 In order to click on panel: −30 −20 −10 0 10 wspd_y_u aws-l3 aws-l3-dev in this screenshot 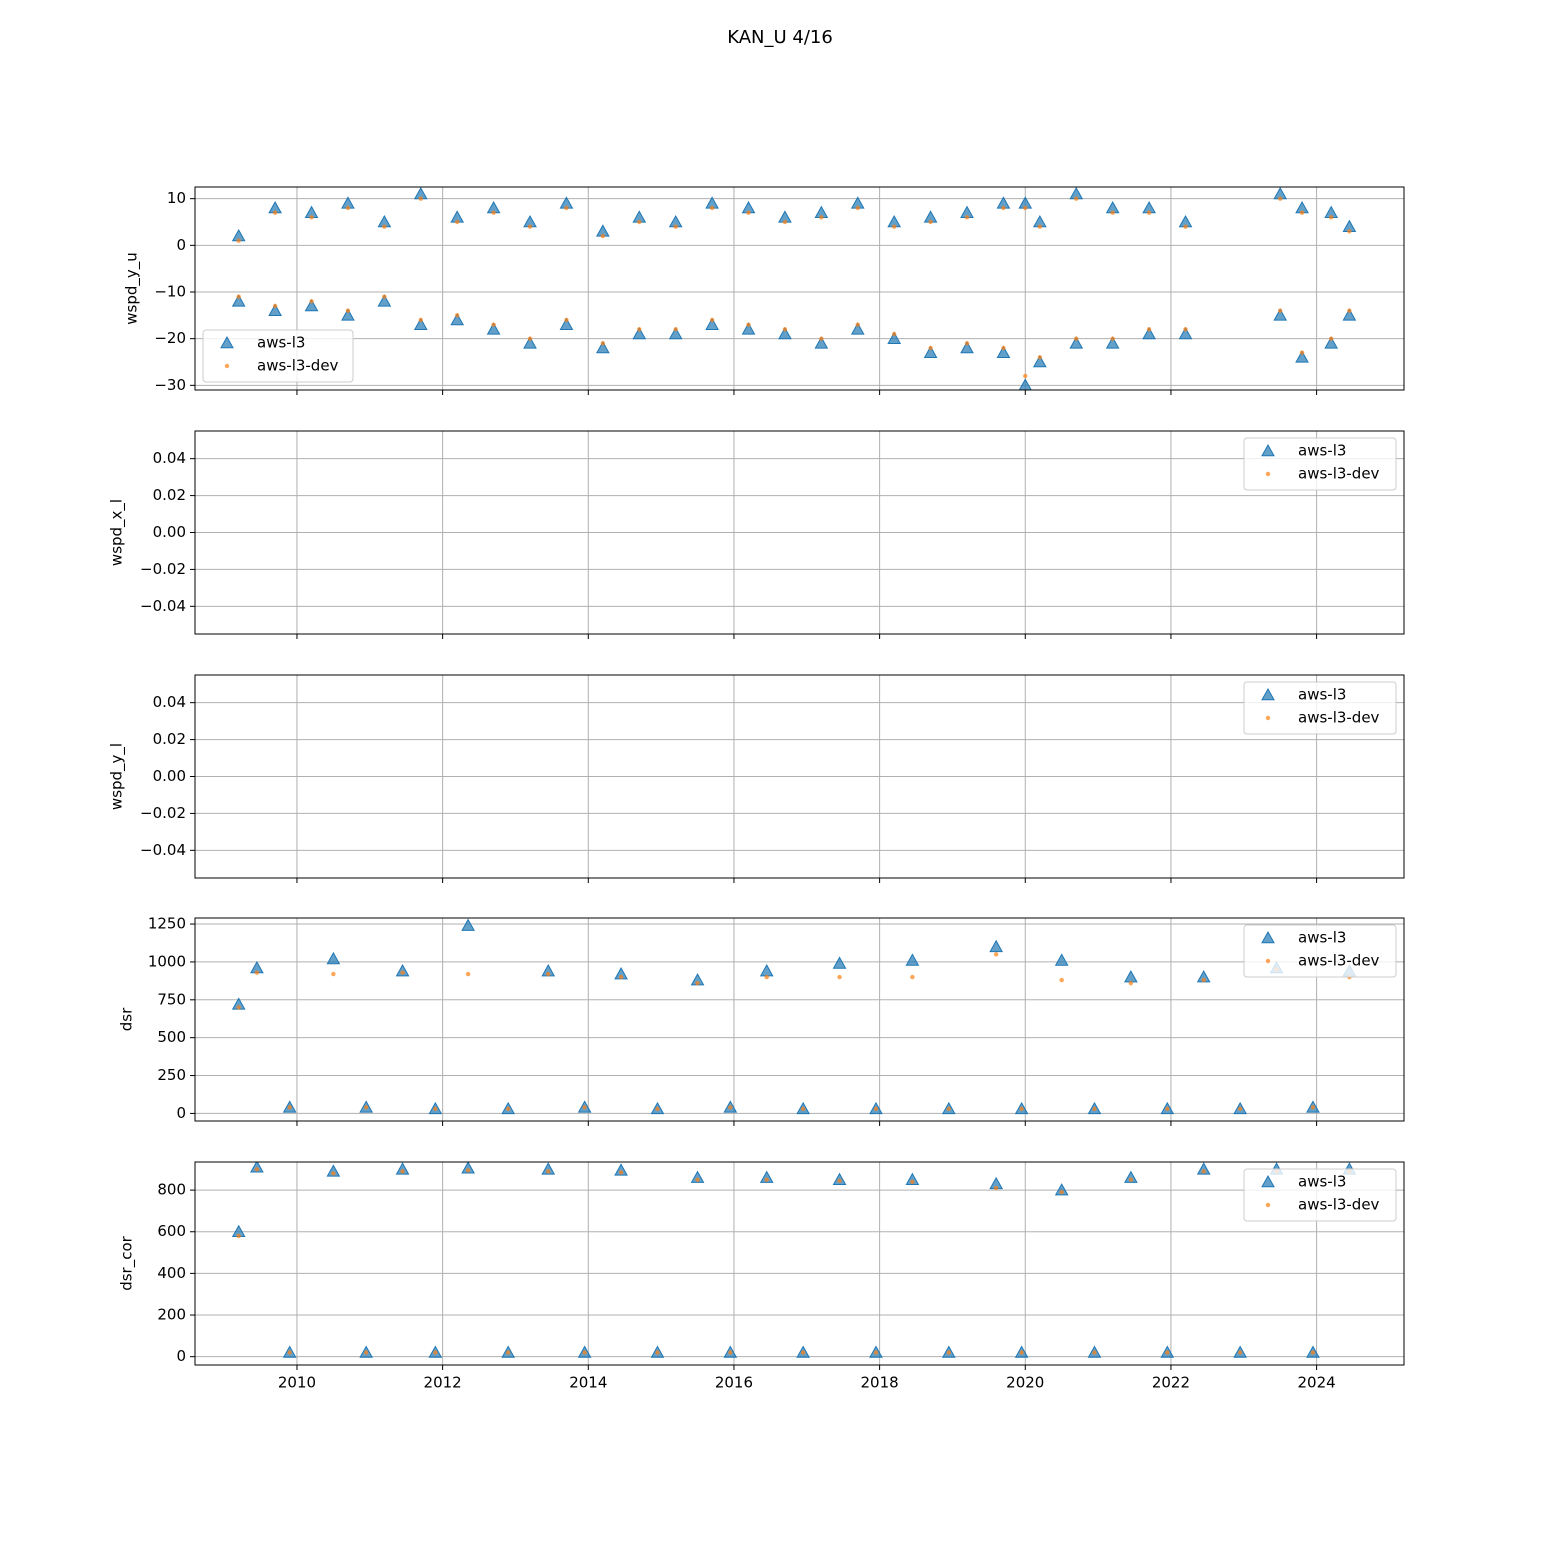, I will do `click(764, 290)`.